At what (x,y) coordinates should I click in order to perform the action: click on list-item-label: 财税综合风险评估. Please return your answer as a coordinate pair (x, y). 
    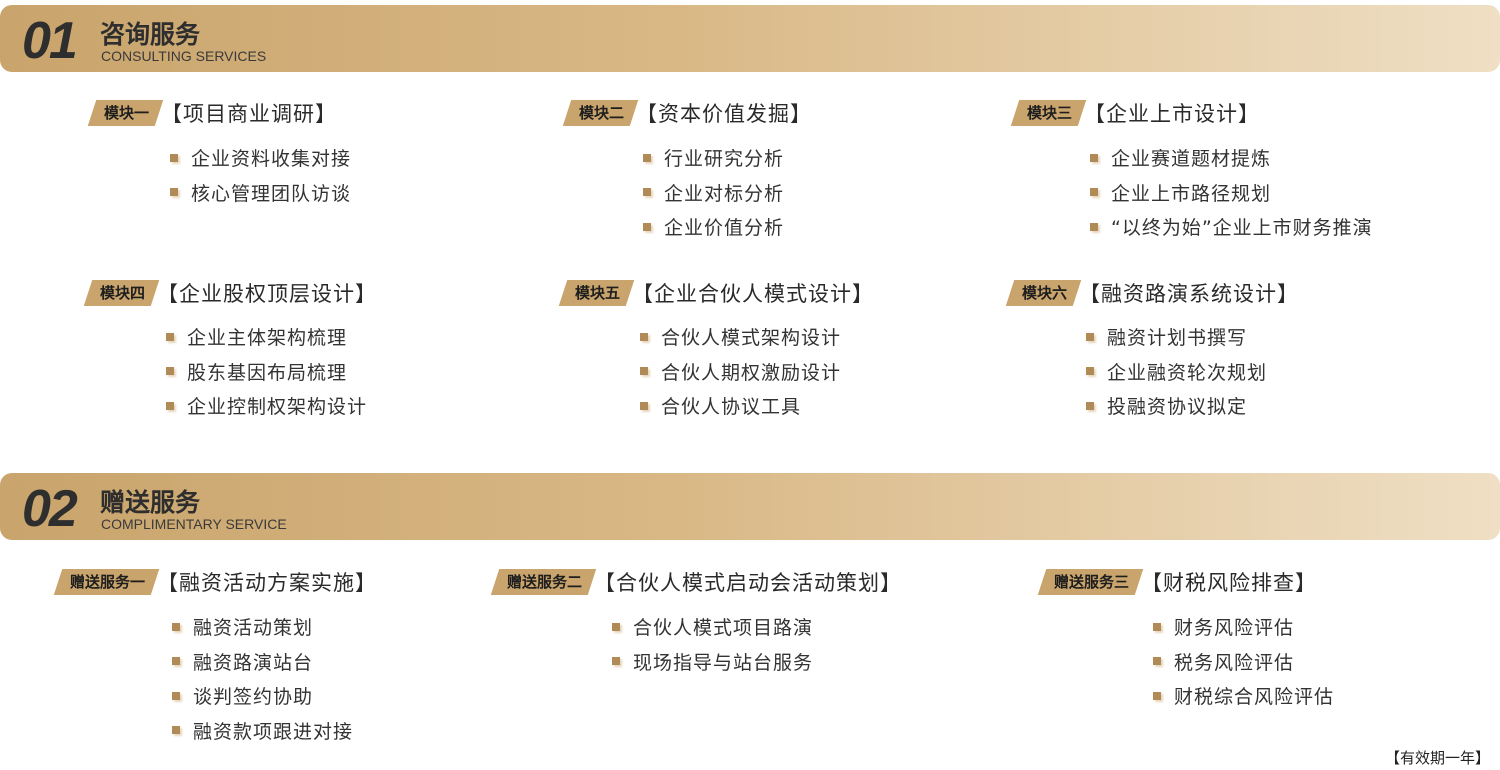
    Looking at the image, I should click on (1254, 697).